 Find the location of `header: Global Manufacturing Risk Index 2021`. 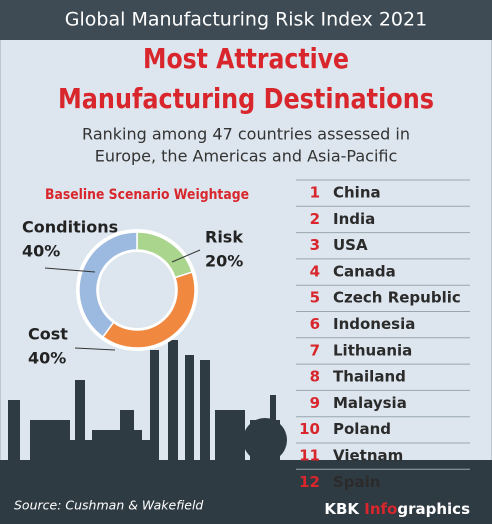

header: Global Manufacturing Risk Index 2021 is located at coordinates (246, 20).